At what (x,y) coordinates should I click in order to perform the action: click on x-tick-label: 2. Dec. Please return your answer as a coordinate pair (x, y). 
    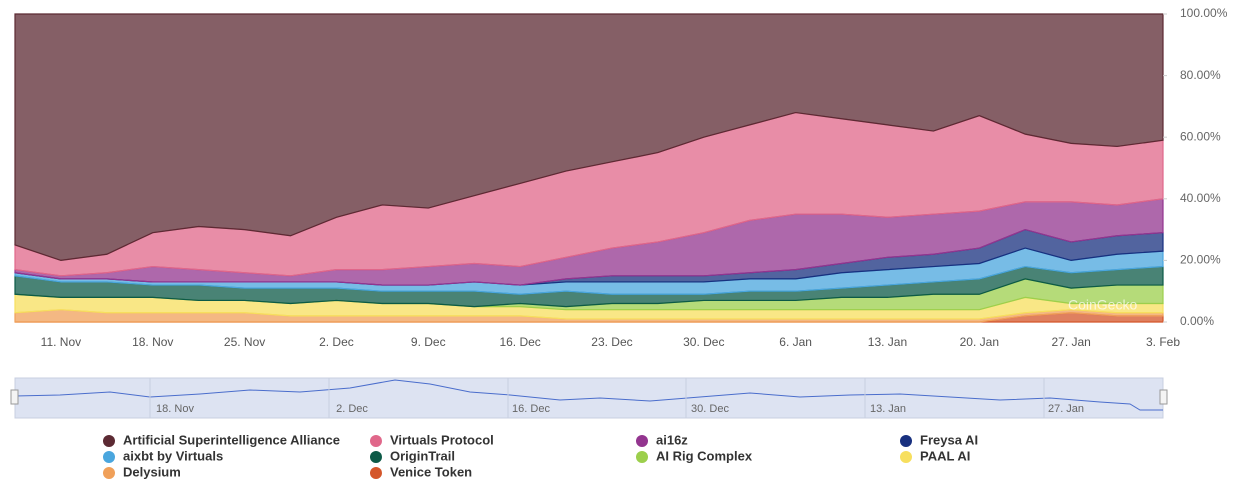
    Looking at the image, I should click on (336, 342).